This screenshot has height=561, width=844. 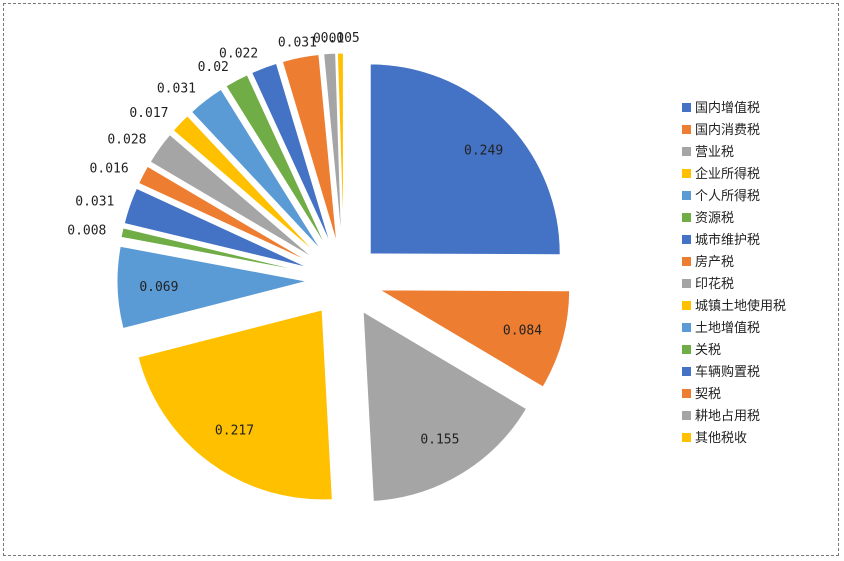 What do you see at coordinates (86, 230) in the screenshot?
I see `data-label: 0.008` at bounding box center [86, 230].